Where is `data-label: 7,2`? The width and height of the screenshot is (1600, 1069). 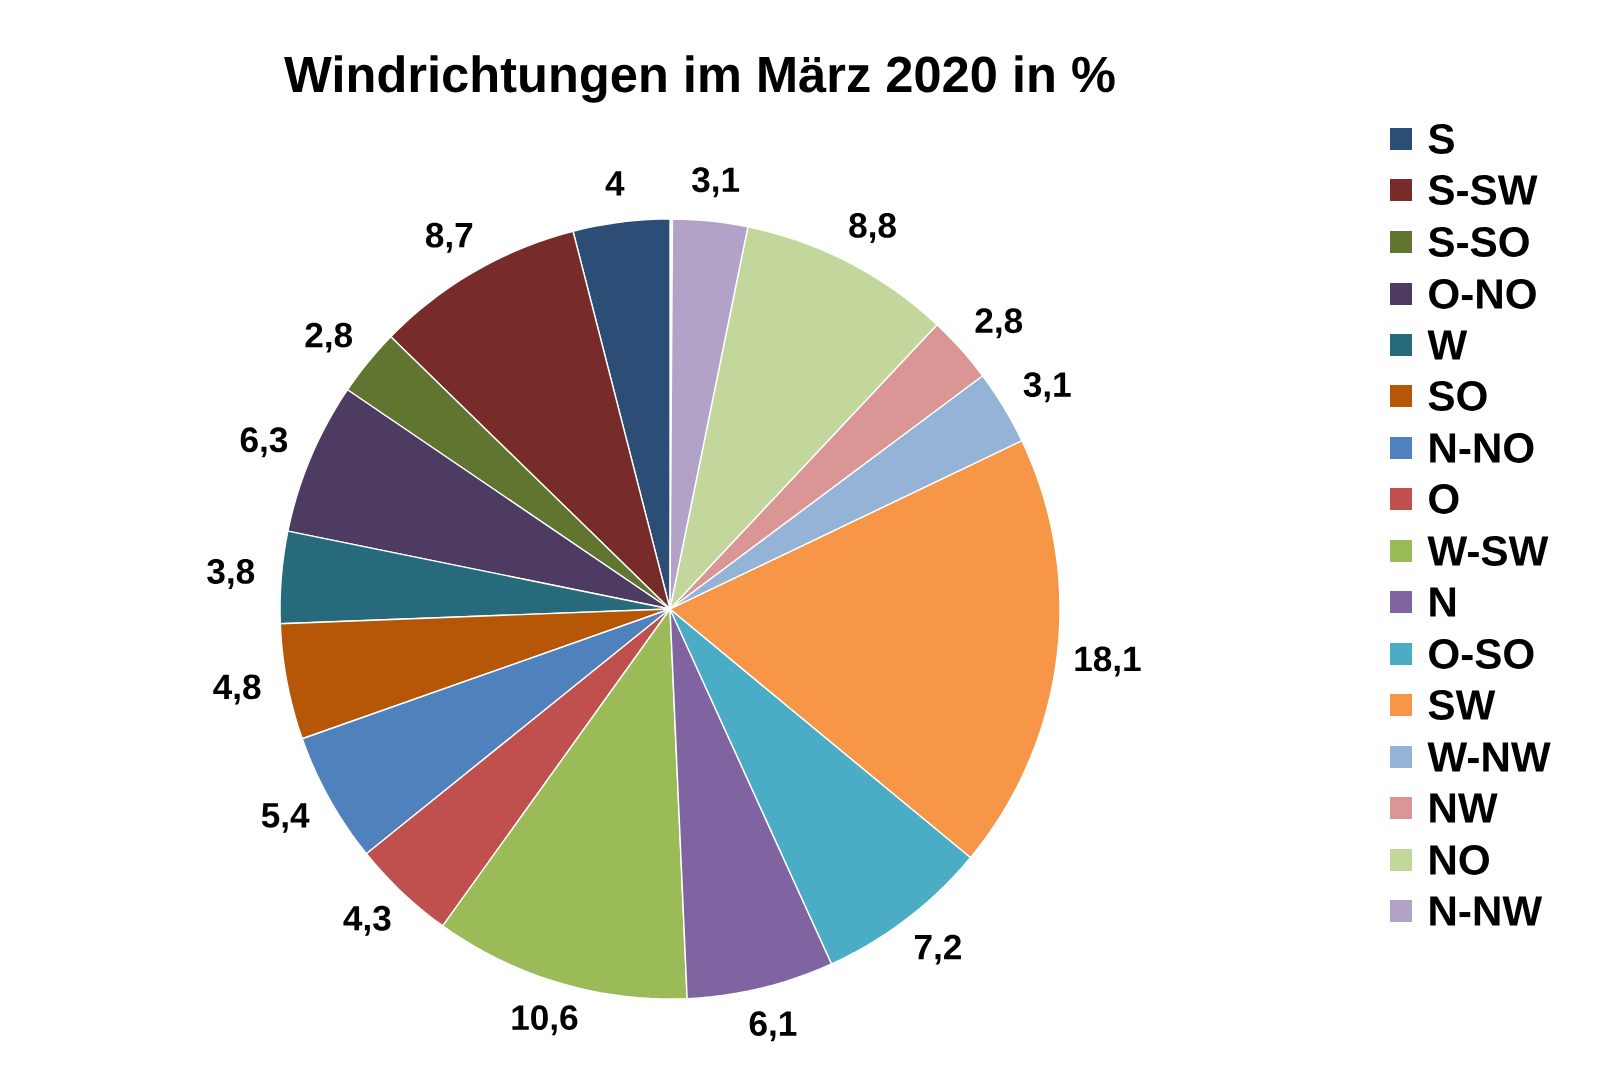 data-label: 7,2 is located at coordinates (937, 949).